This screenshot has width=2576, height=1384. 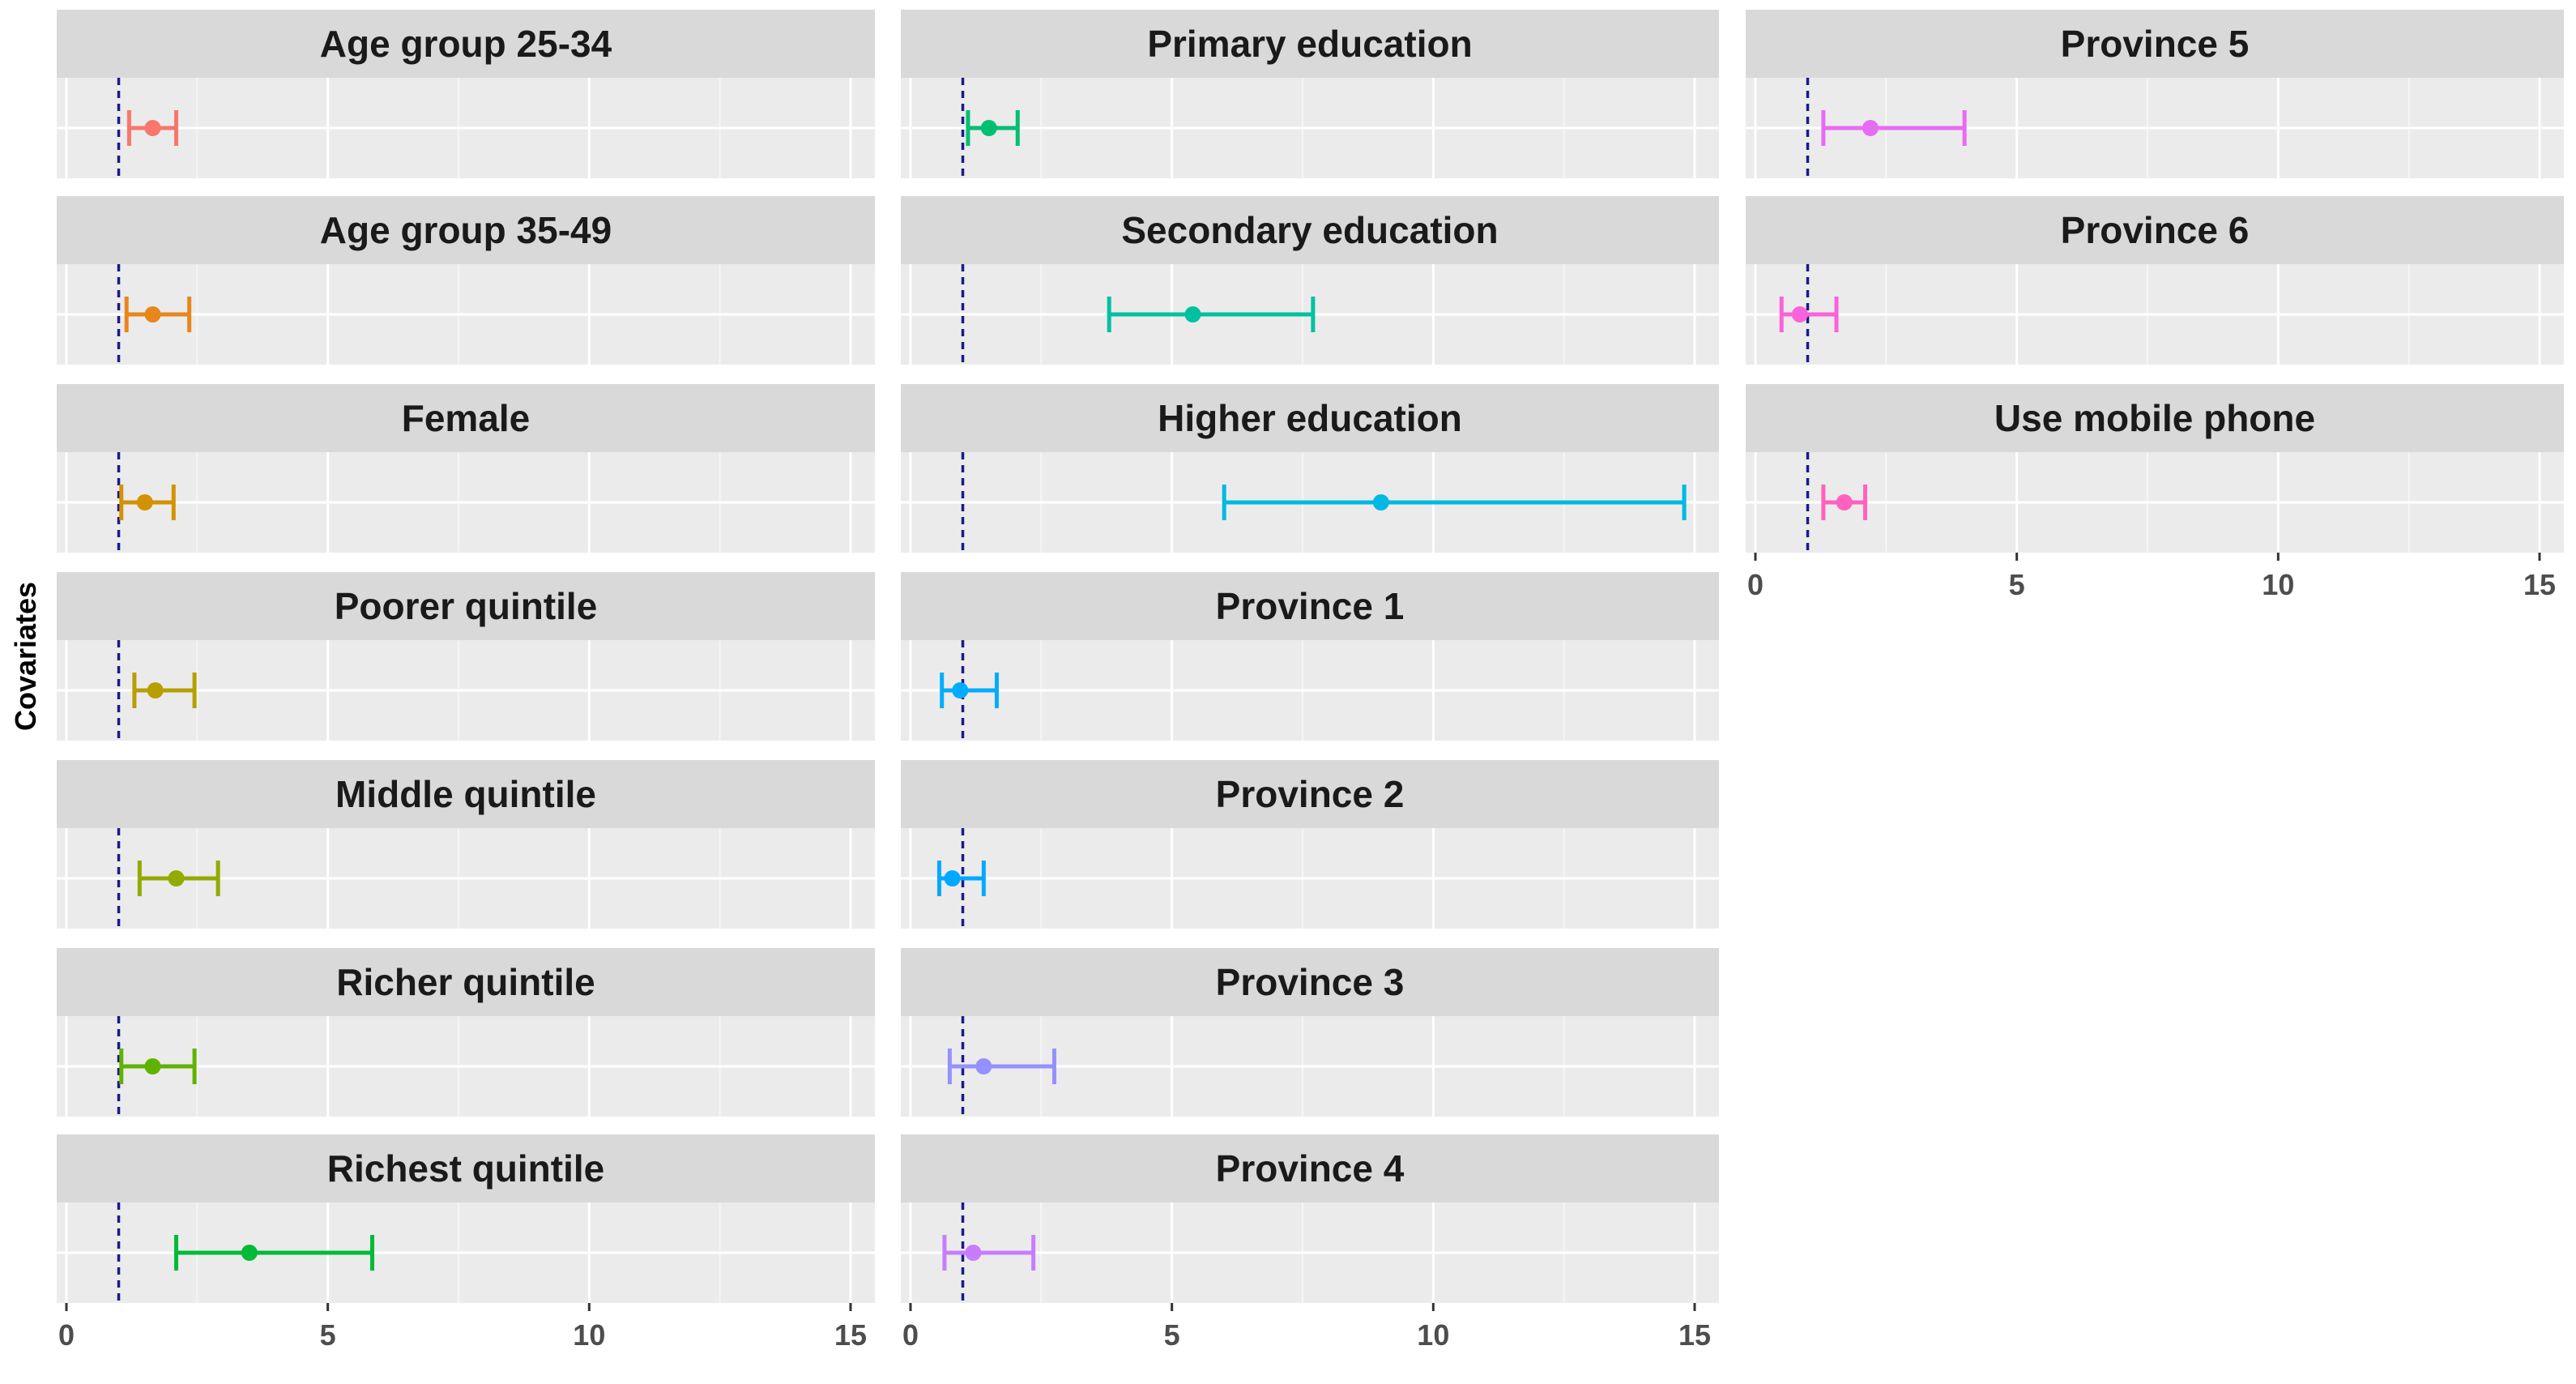 What do you see at coordinates (466, 1032) in the screenshot?
I see `facet-panel: Richer quintile` at bounding box center [466, 1032].